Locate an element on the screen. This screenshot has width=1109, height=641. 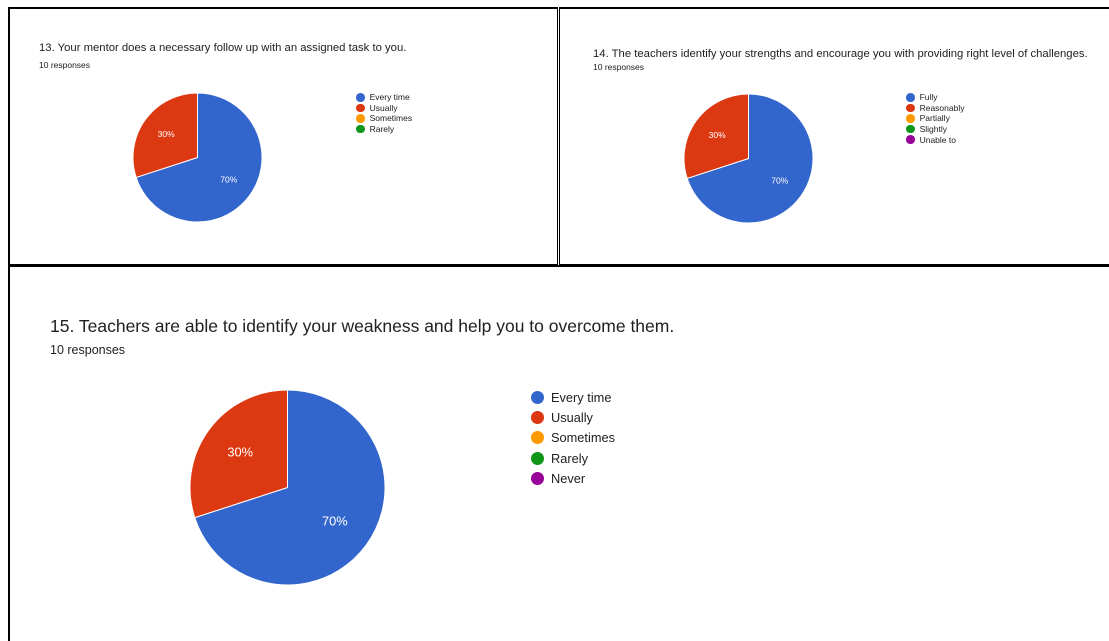
pie-slice-reasonably is located at coordinates (716, 136).